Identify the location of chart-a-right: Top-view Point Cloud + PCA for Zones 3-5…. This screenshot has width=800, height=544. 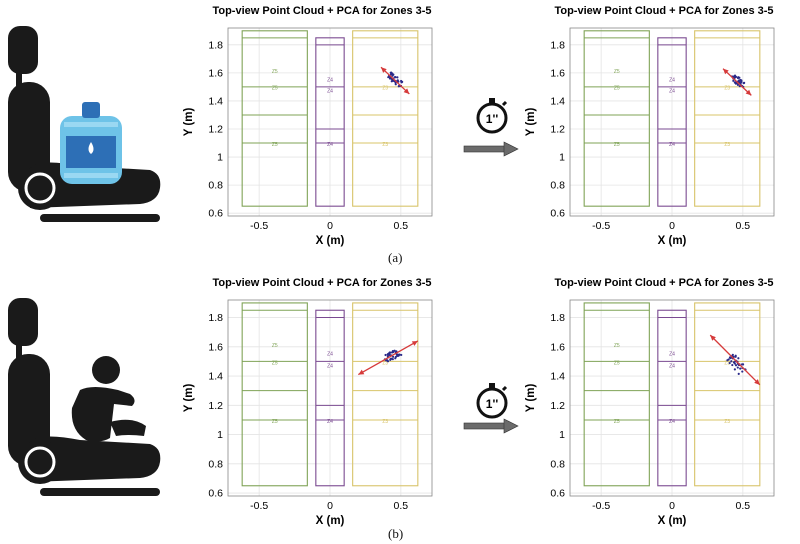
(650, 126).